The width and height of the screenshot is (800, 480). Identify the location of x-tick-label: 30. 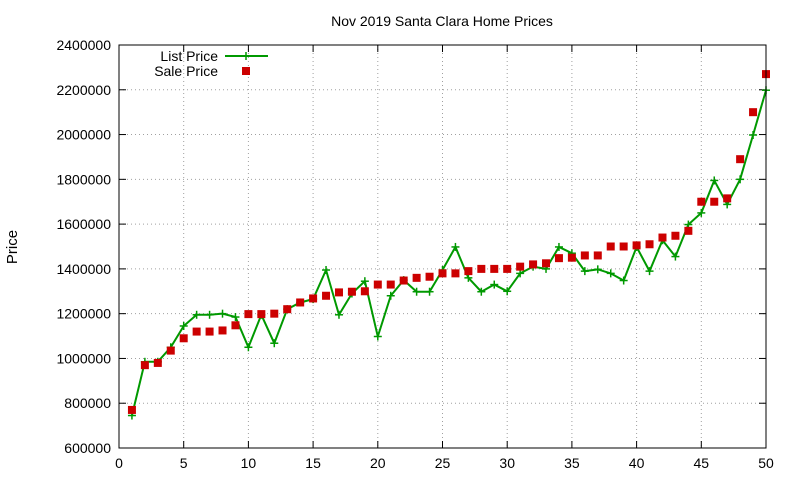
(507, 463).